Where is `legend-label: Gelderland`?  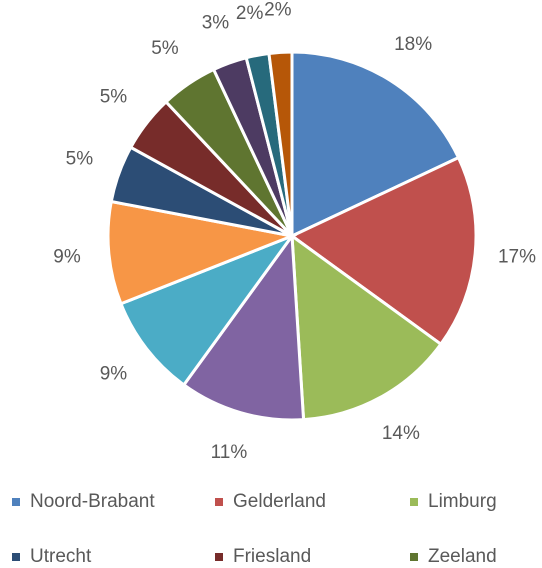 legend-label: Gelderland is located at coordinates (279, 501).